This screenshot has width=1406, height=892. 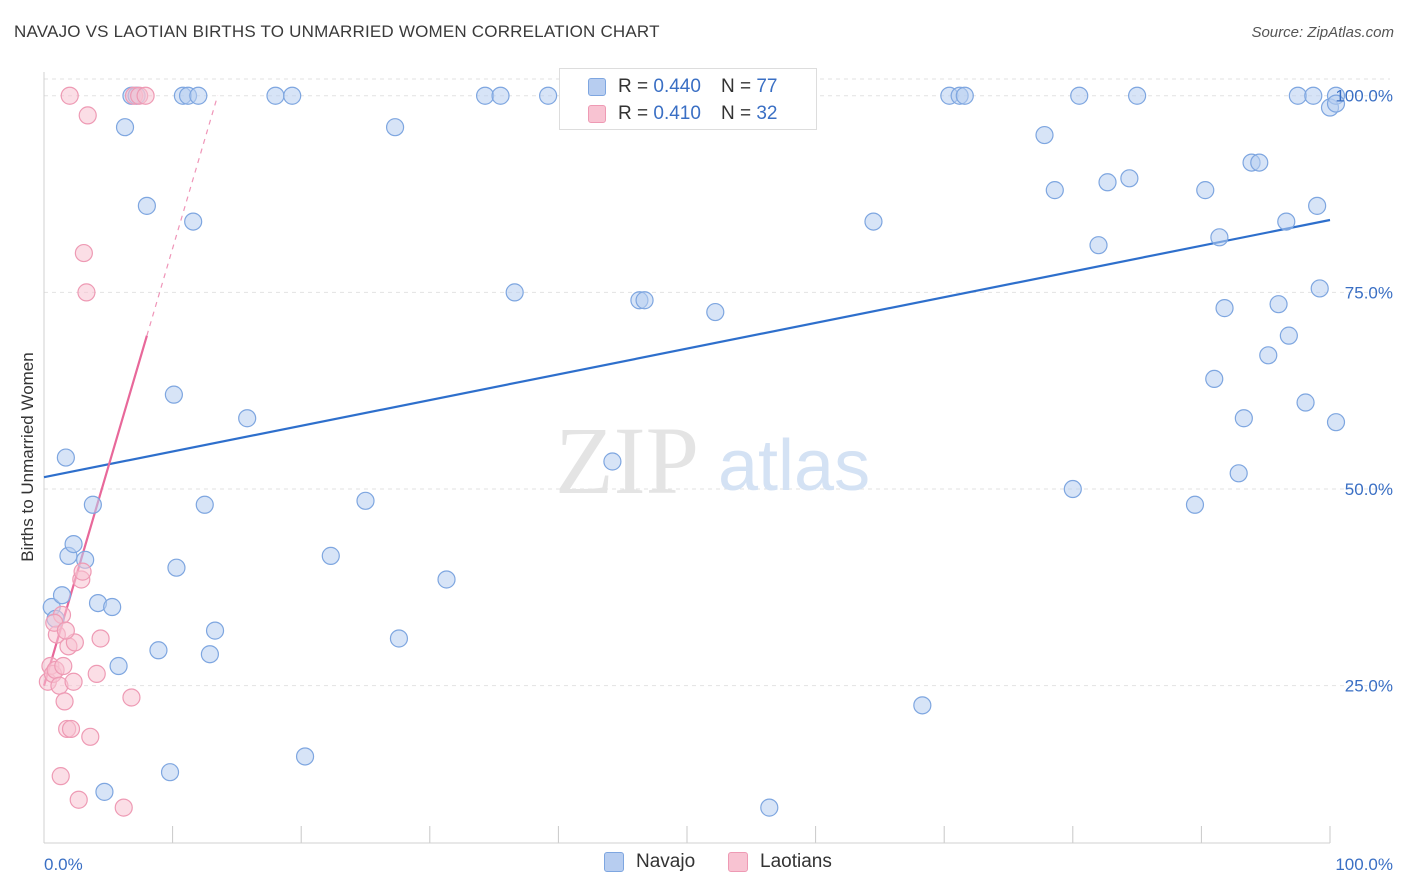 I want to click on laotian-swatch, so click(x=597, y=114).